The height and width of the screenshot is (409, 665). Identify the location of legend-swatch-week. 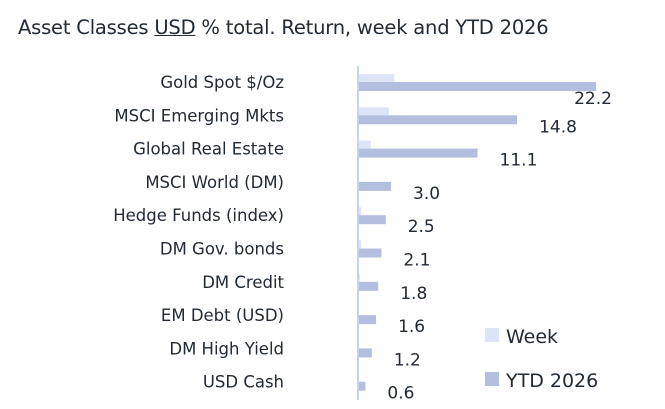
(492, 335).